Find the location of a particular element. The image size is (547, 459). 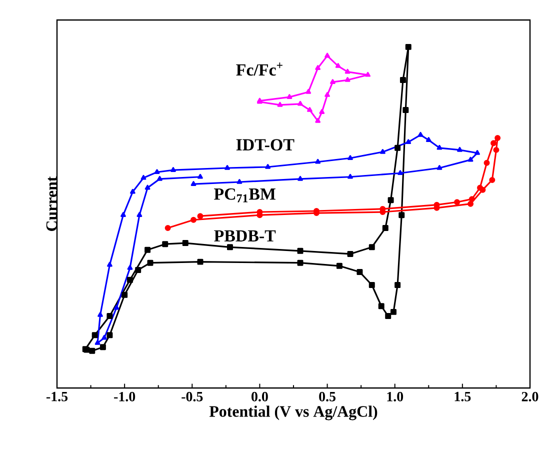

x-tick-label: -0.5 is located at coordinates (192, 397).